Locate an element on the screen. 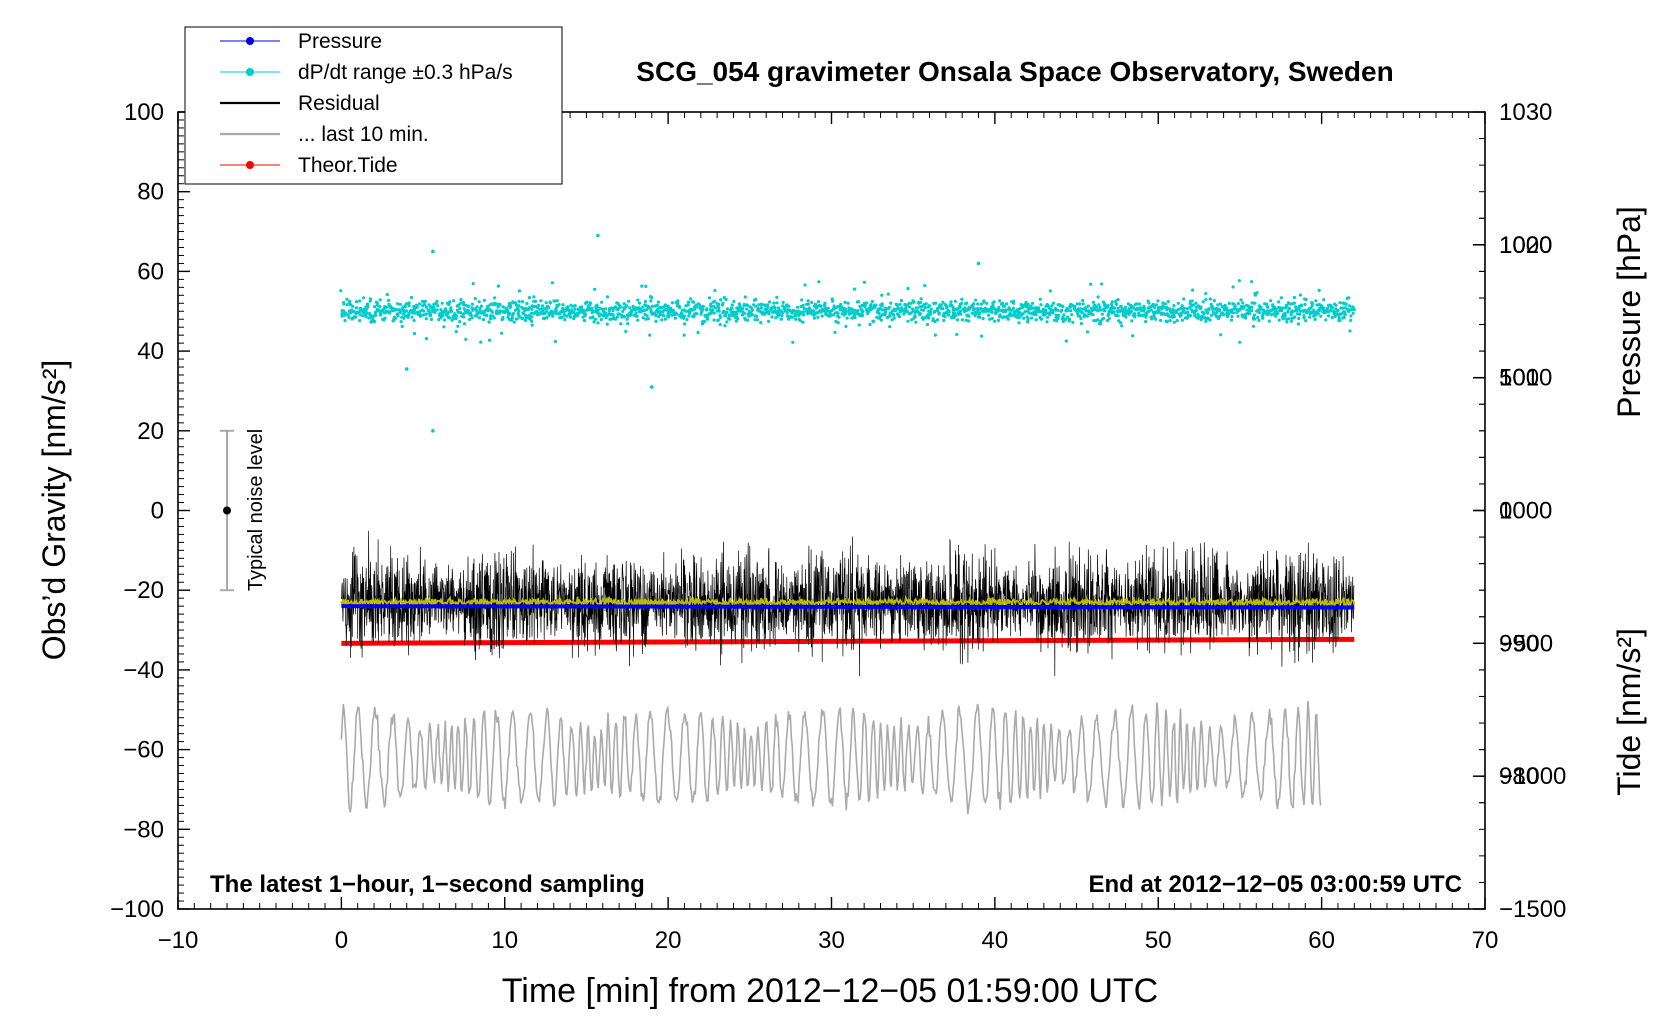  last-10-min-series is located at coordinates (831, 757).